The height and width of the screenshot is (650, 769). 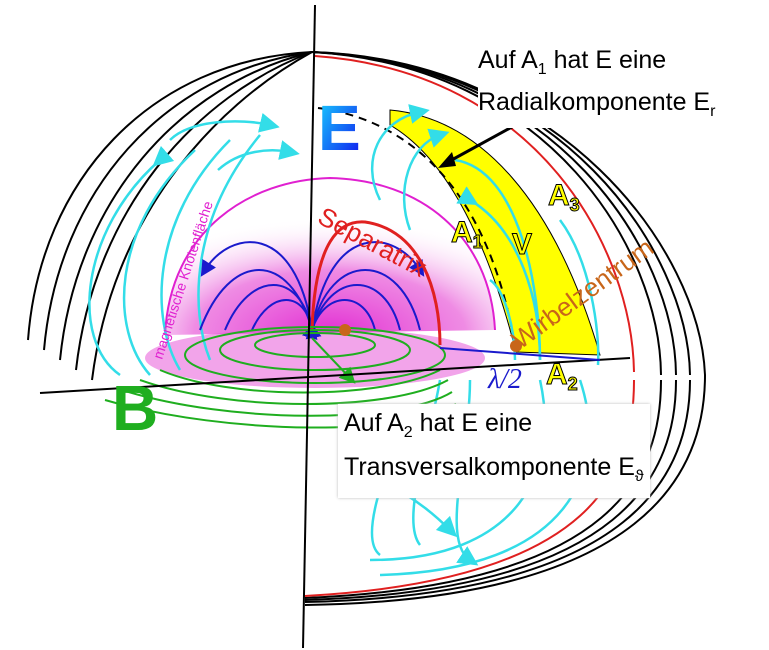 I want to click on label-e: E, so click(x=339, y=128).